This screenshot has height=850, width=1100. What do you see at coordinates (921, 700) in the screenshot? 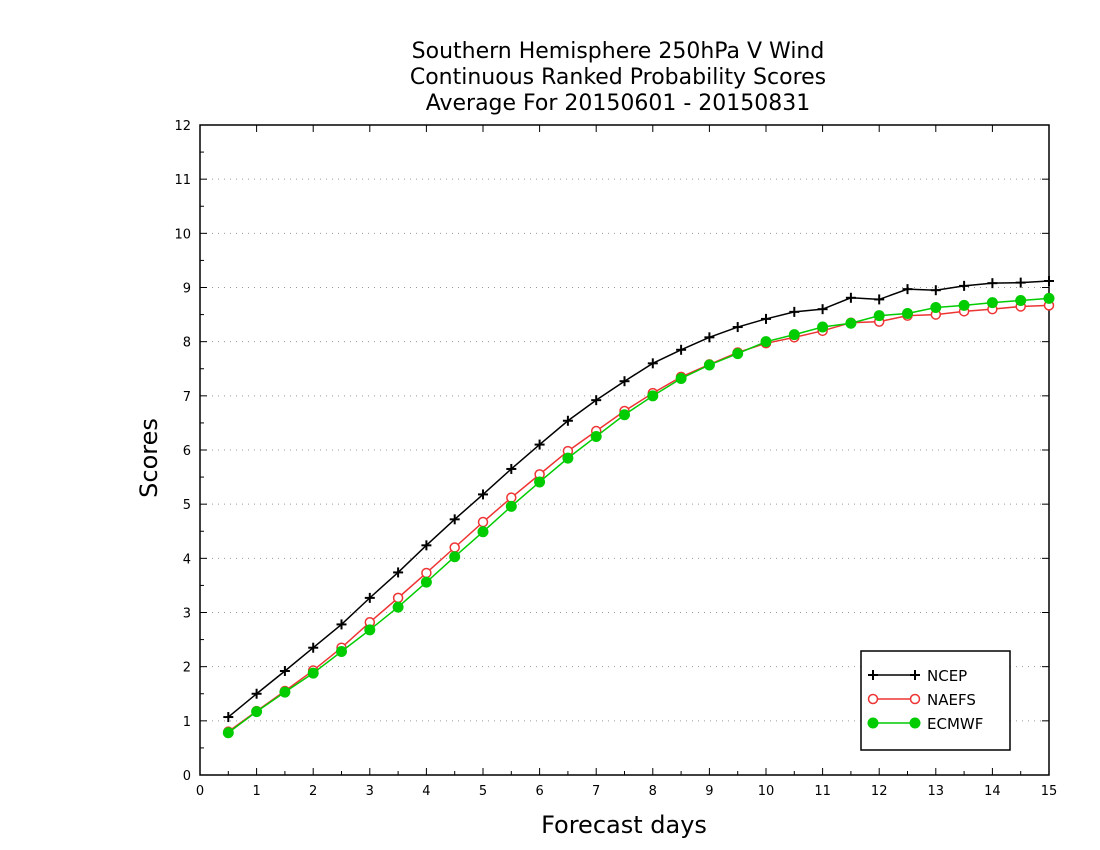
I see `legend-item-naefs: NAEFS` at bounding box center [921, 700].